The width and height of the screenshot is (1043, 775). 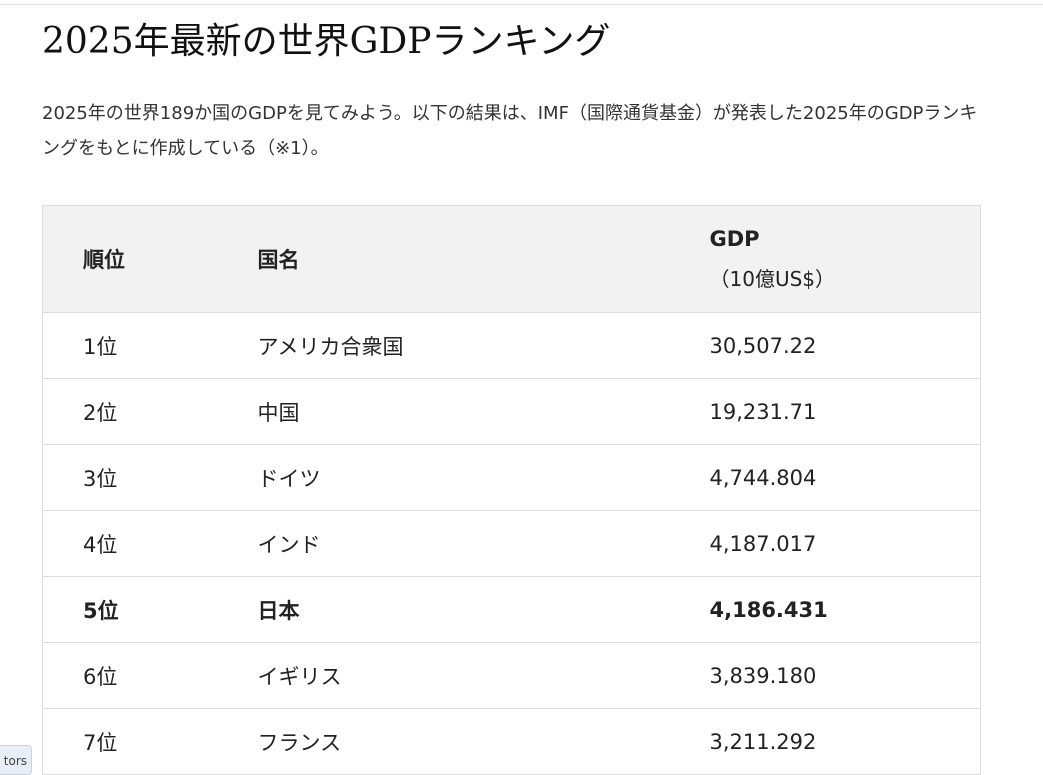 What do you see at coordinates (483, 345) in the screenshot?
I see `country-cell: アメリカ合衆国` at bounding box center [483, 345].